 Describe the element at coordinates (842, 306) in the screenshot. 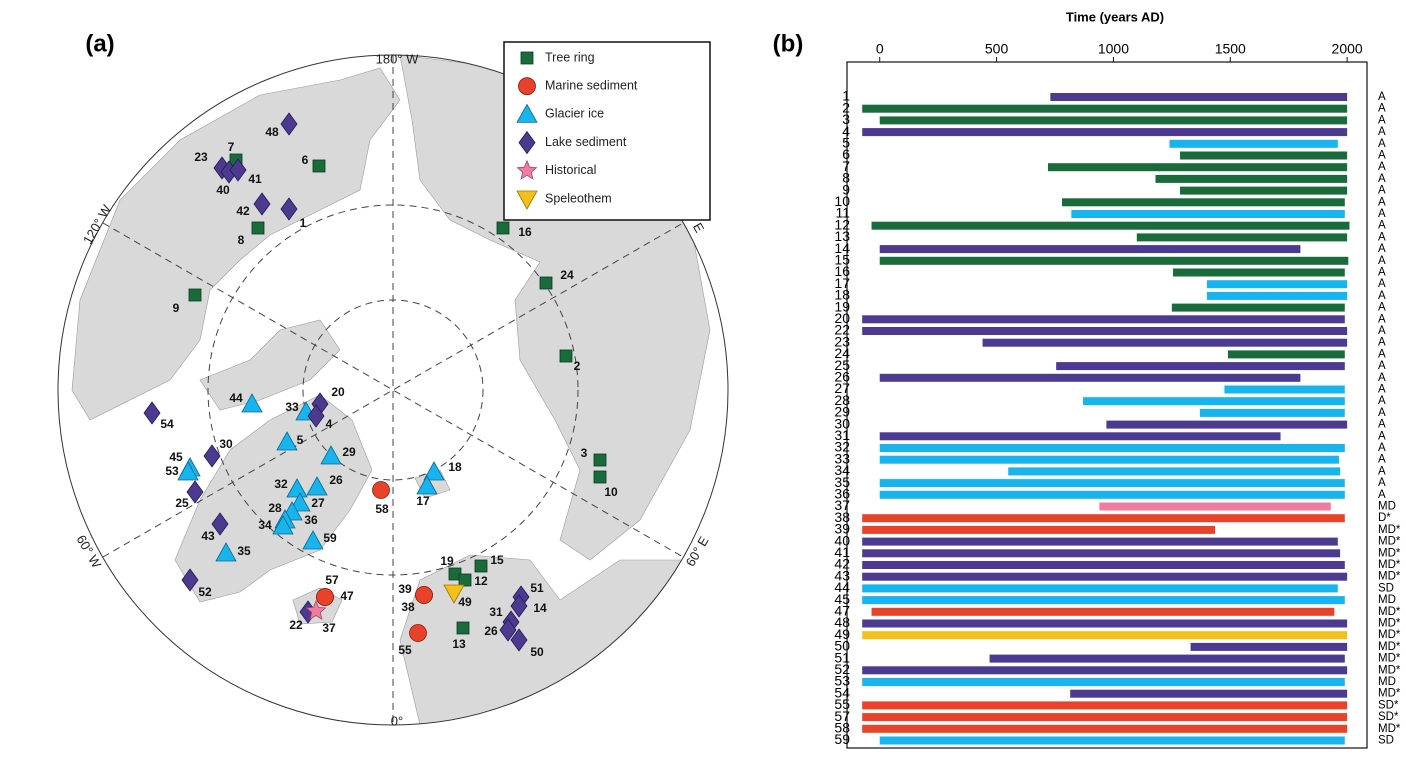

I see `row-label: 19` at that location.